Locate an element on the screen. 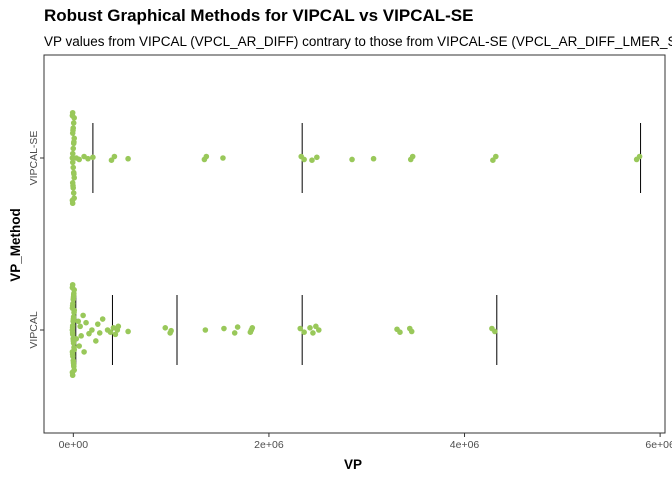 Image resolution: width=672 pixels, height=480 pixels. x-tick-label: 0e+00 is located at coordinates (74, 445).